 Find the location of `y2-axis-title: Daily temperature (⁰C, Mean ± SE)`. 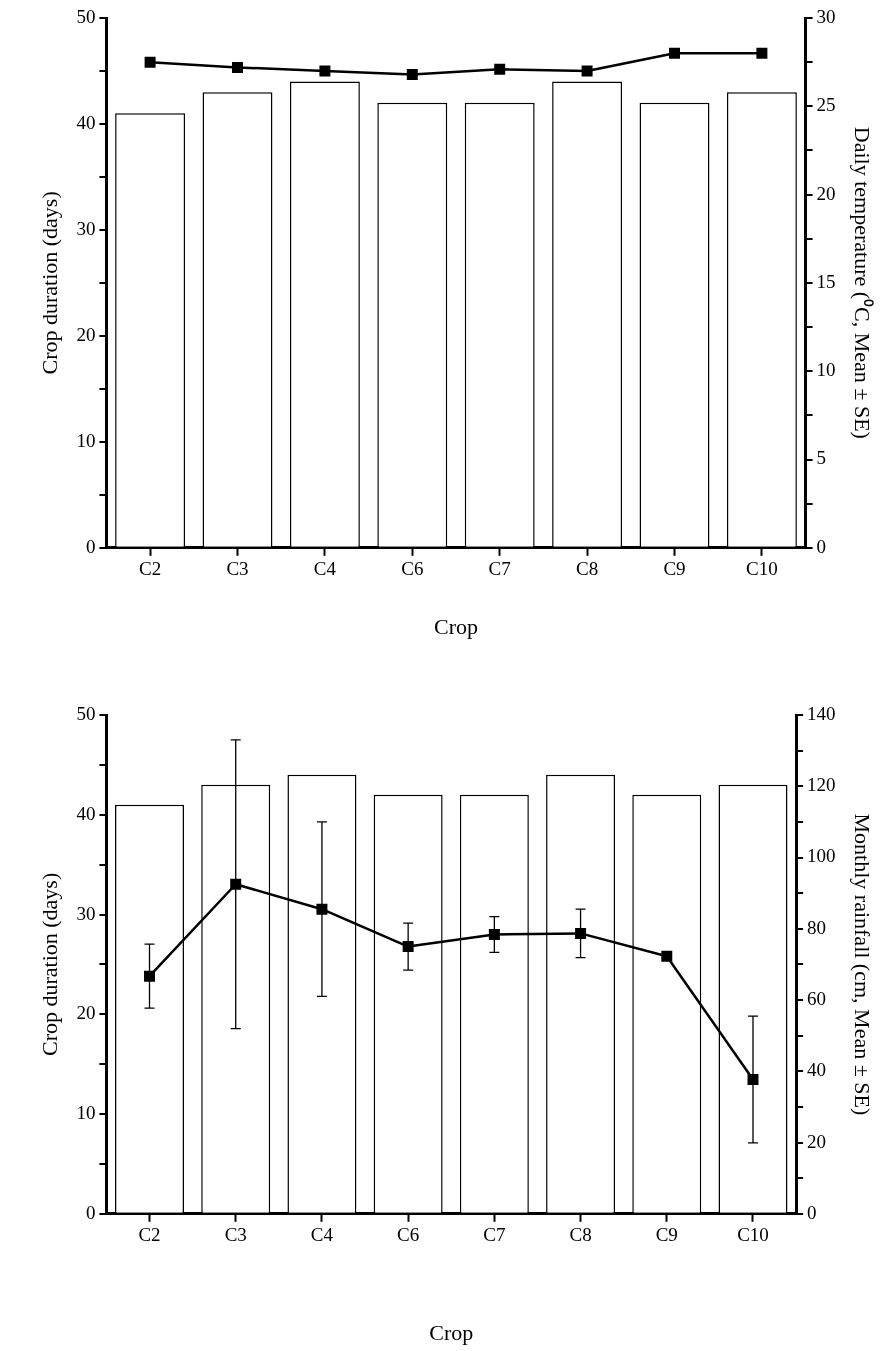

y2-axis-title: Daily temperature (⁰C, Mean ± SE) is located at coordinates (863, 282).